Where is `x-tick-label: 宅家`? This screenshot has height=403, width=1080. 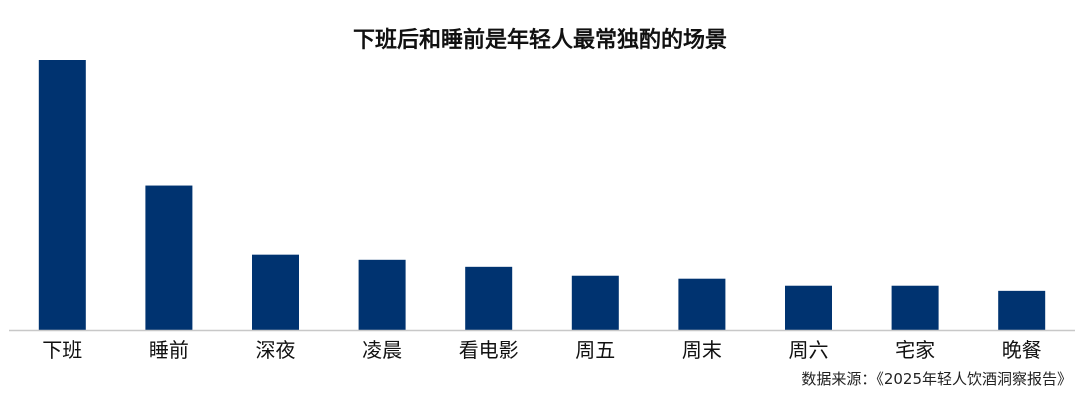
x-tick-label: 宅家 is located at coordinates (915, 350).